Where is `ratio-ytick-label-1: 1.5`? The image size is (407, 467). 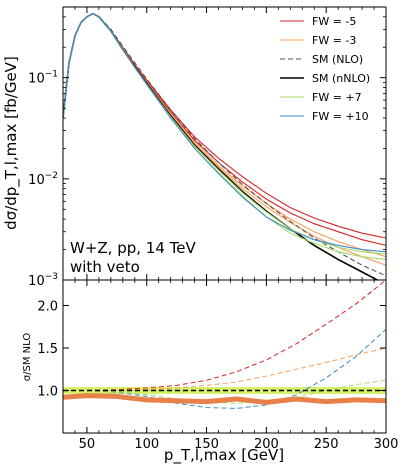
ratio-ytick-label-1: 1.5 is located at coordinates (47, 349).